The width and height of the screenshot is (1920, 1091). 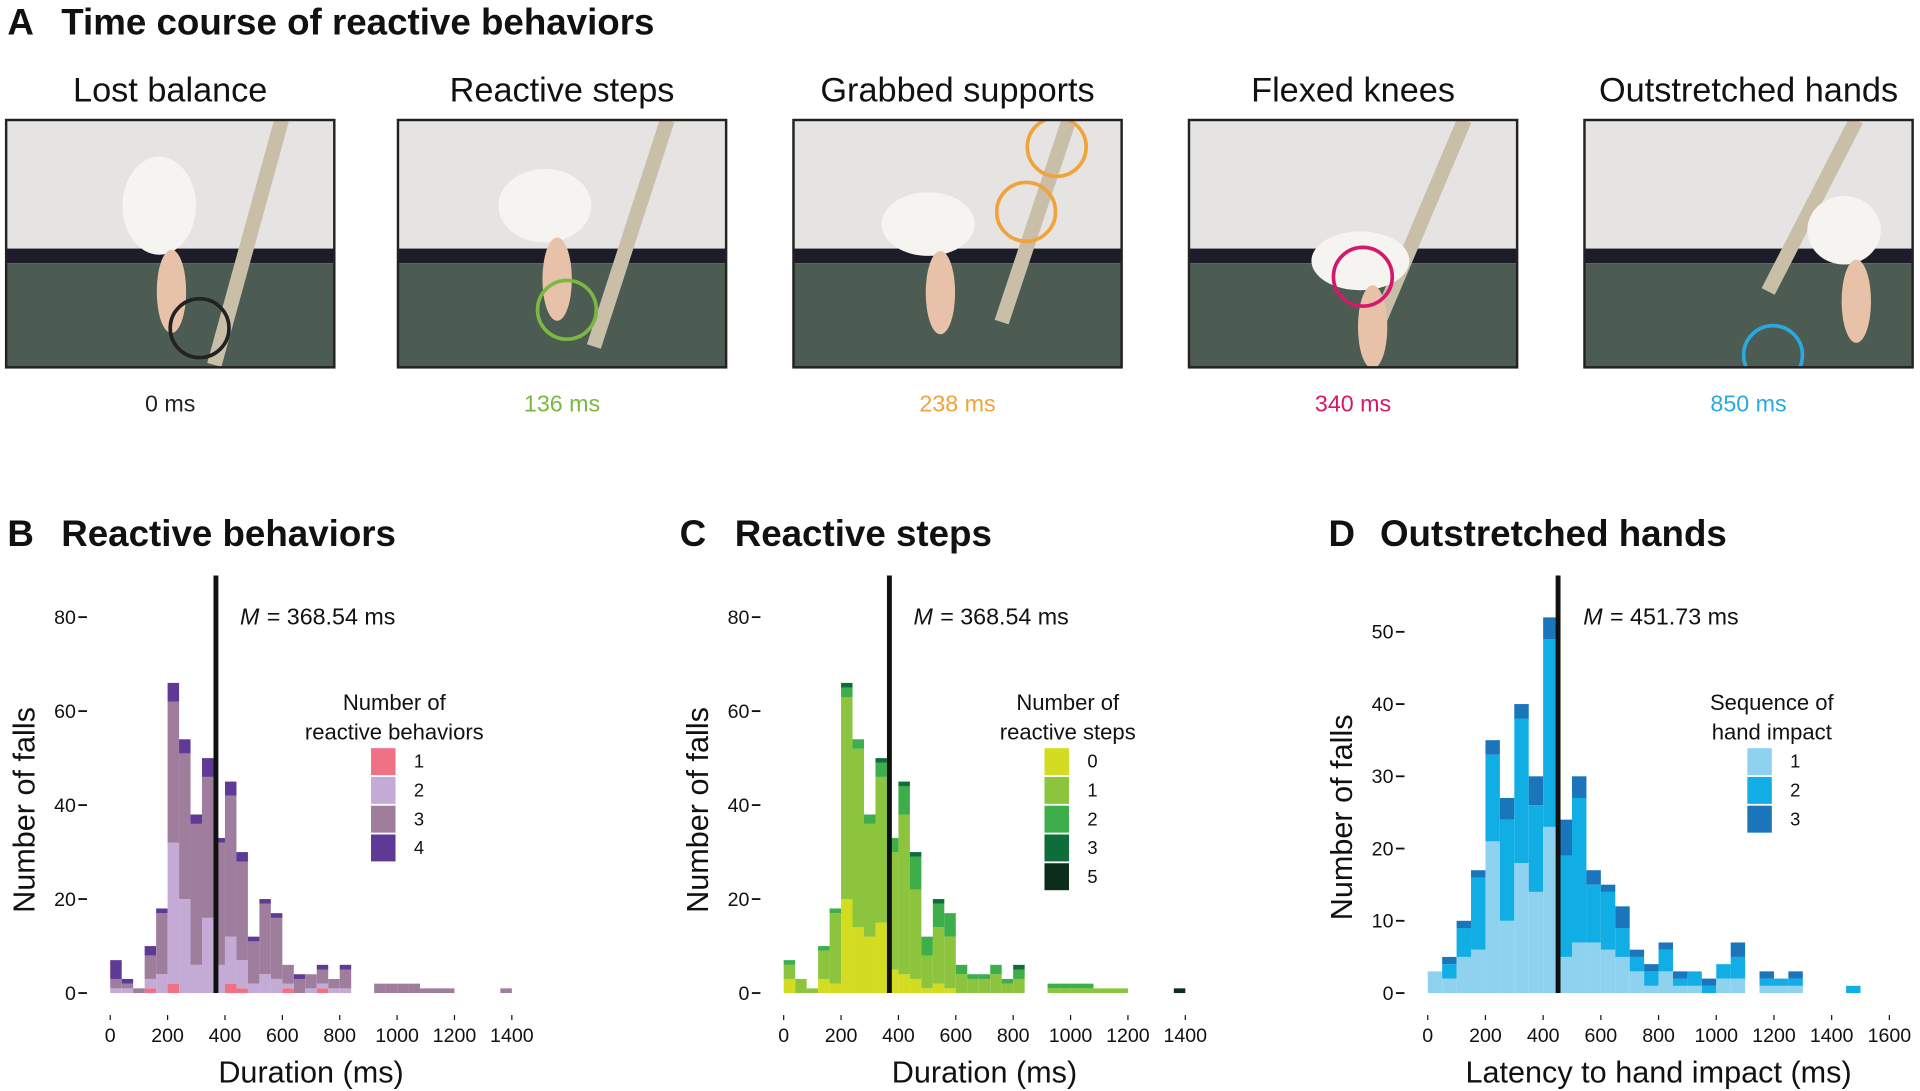 What do you see at coordinates (455, 1036) in the screenshot?
I see `x-tick-label: 1200` at bounding box center [455, 1036].